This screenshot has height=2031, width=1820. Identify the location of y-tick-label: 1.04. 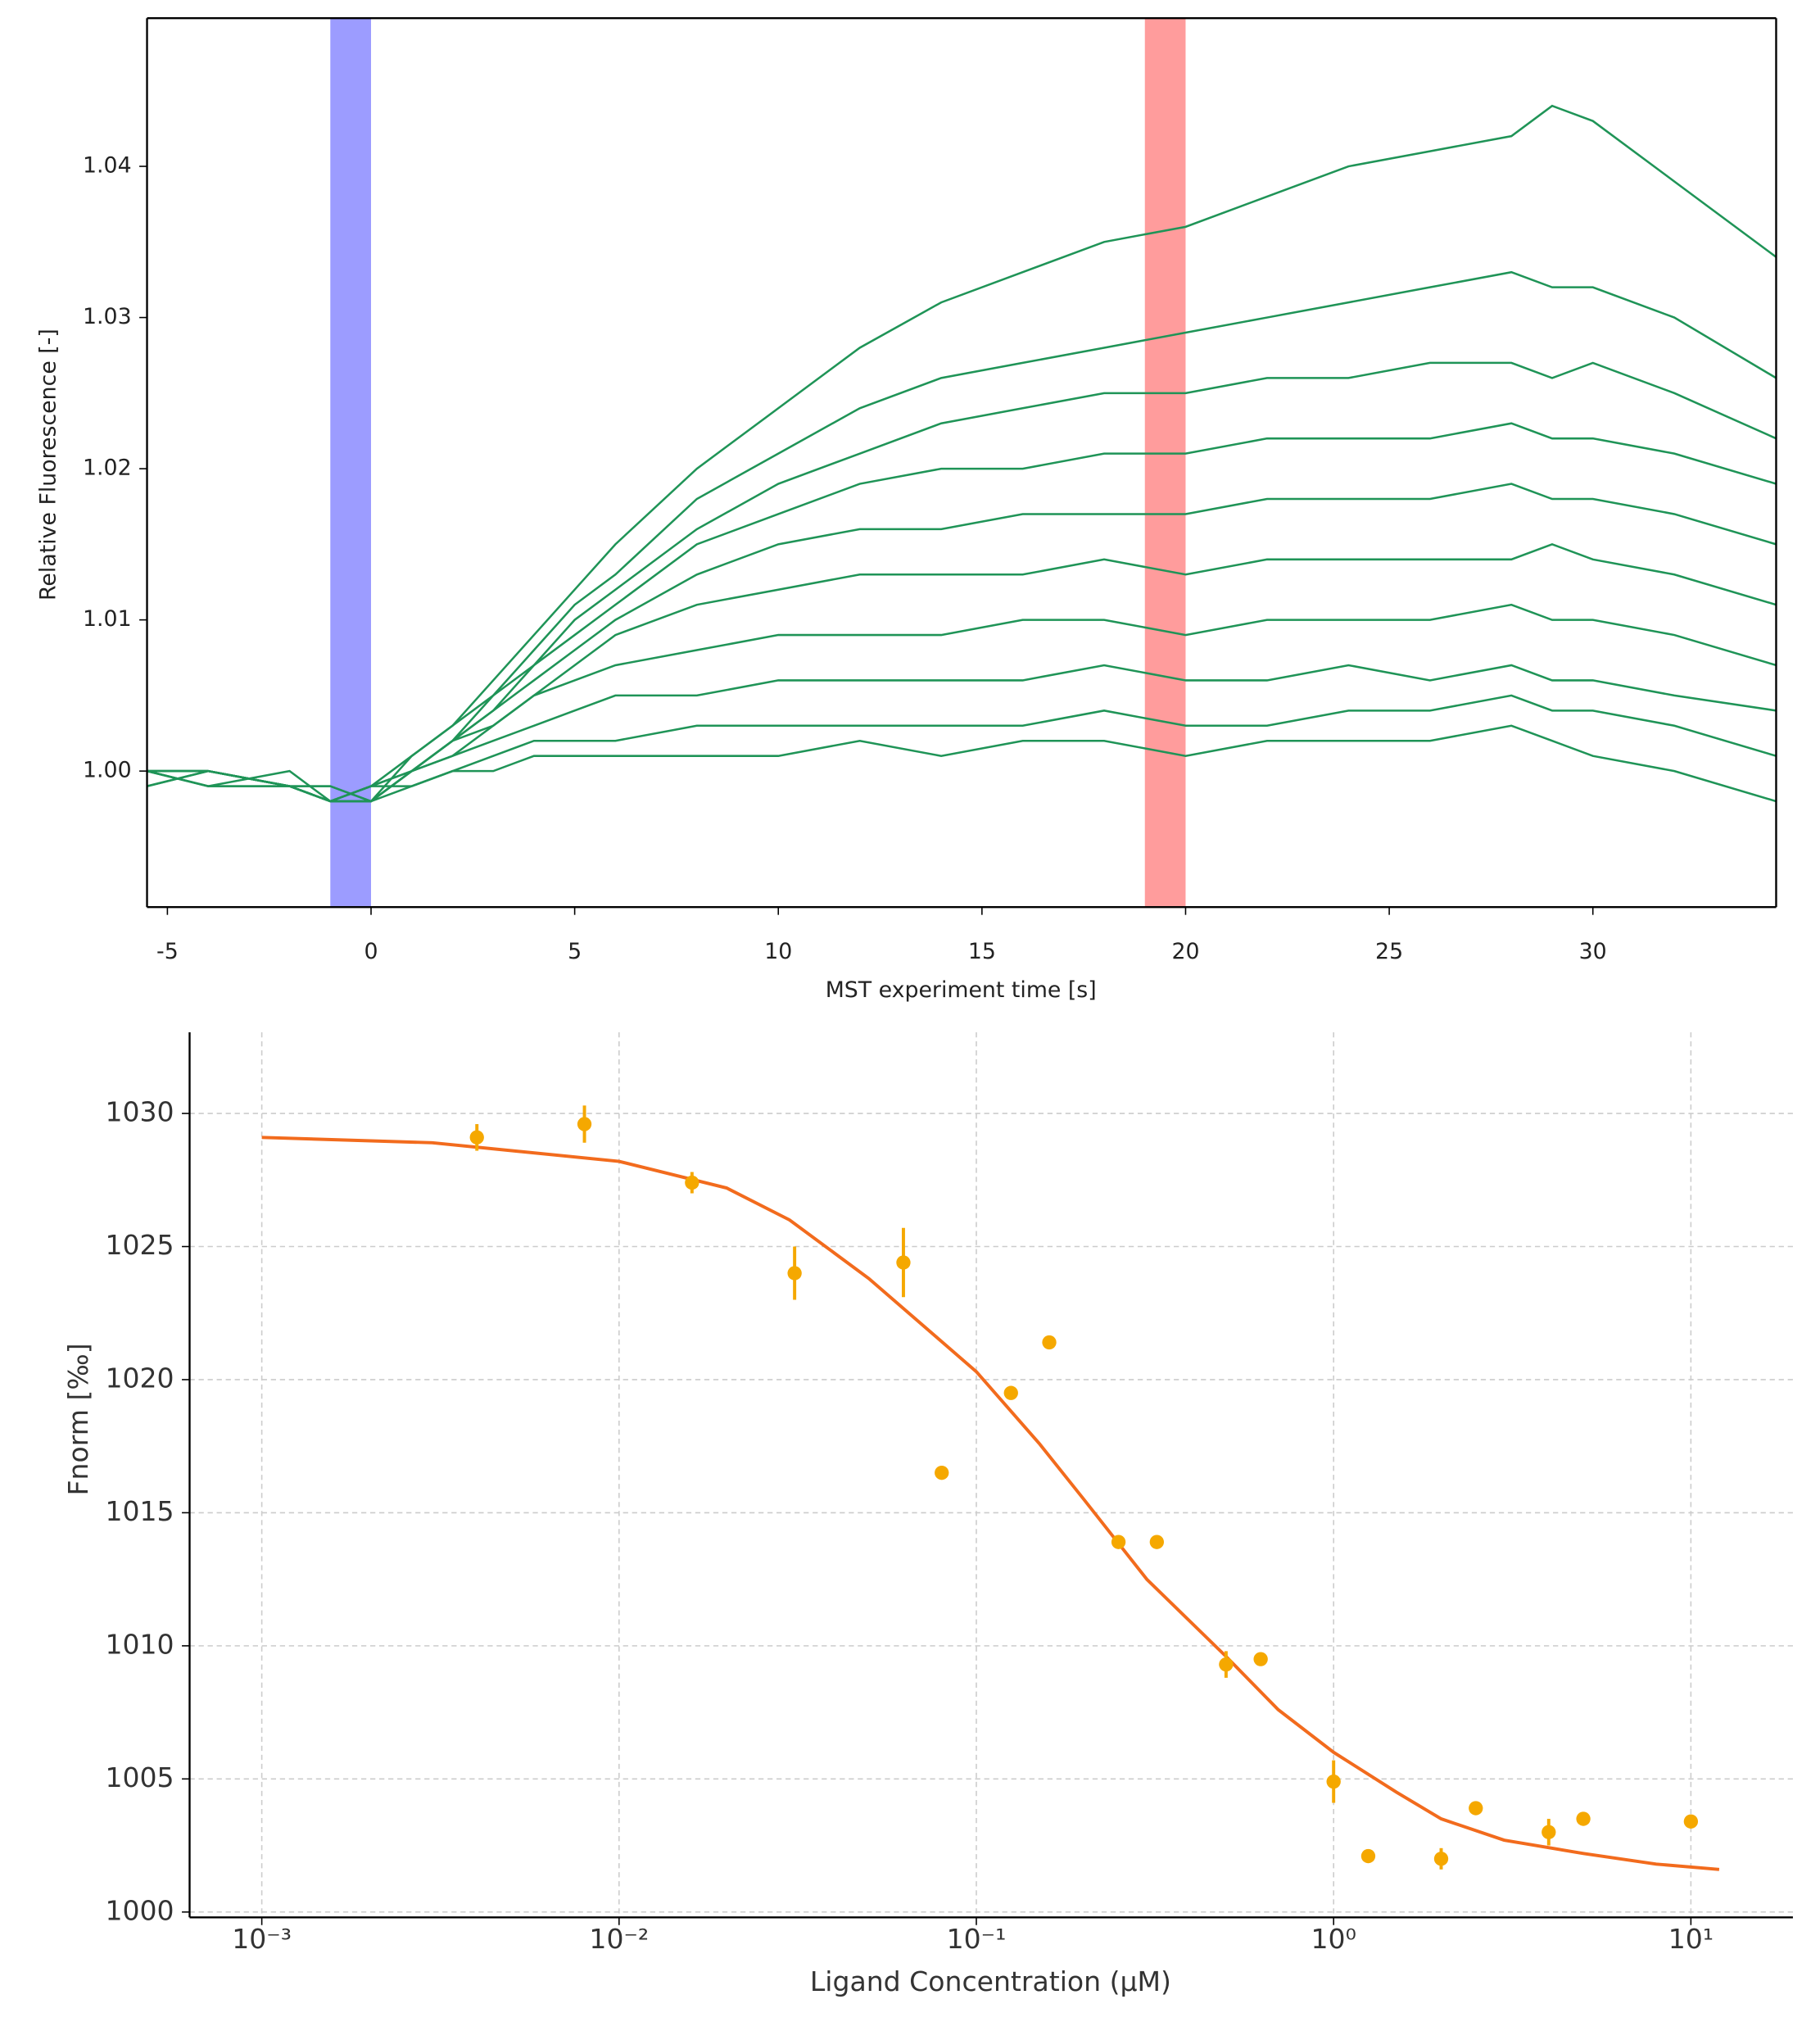
(108, 166).